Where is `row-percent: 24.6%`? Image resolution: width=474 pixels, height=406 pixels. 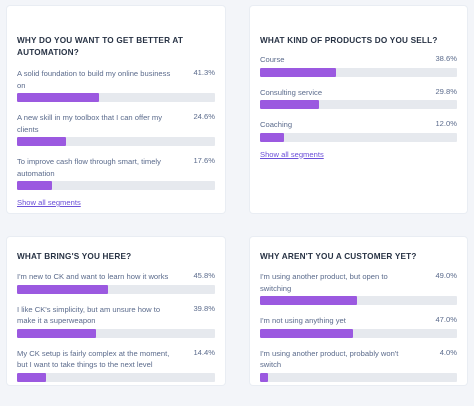
row-percent: 24.6% is located at coordinates (204, 116).